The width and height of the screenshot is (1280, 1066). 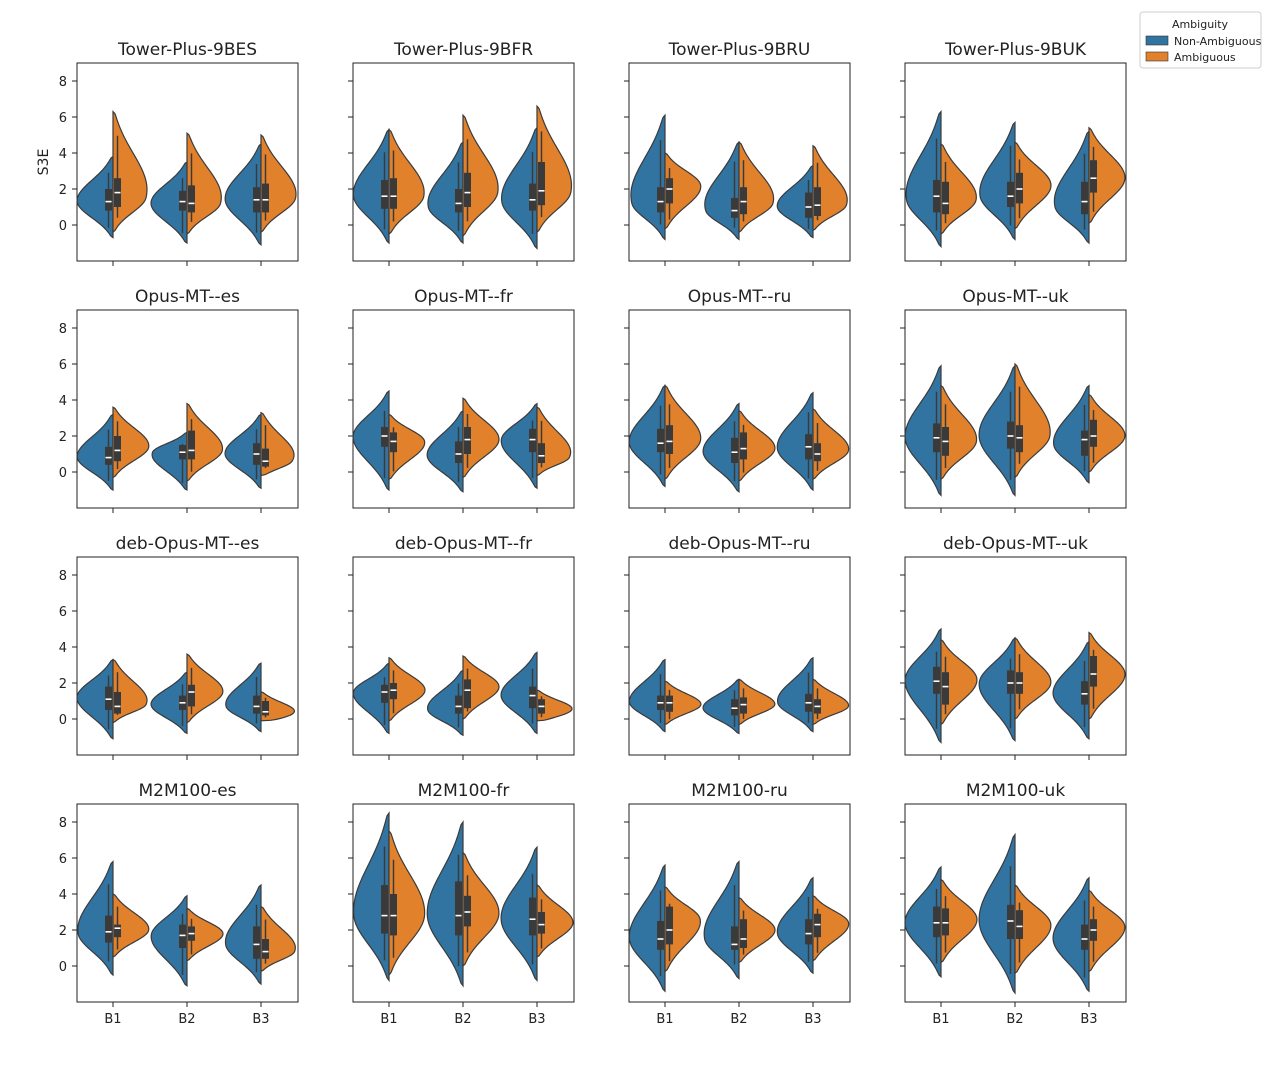 I want to click on legend-swatch-ambiguous, so click(x=1157, y=56).